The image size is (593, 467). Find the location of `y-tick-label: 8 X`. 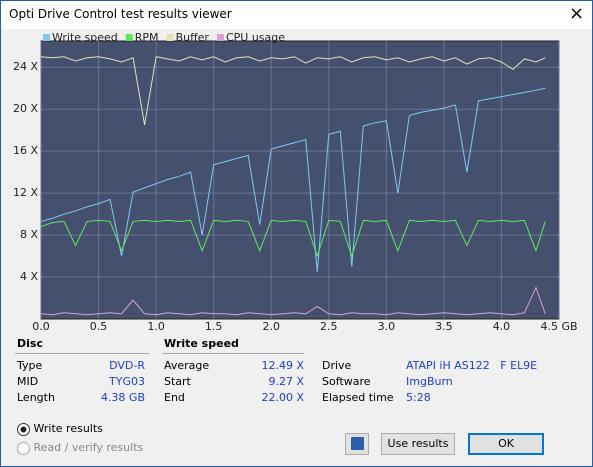

y-tick-label: 8 X is located at coordinates (29, 234).